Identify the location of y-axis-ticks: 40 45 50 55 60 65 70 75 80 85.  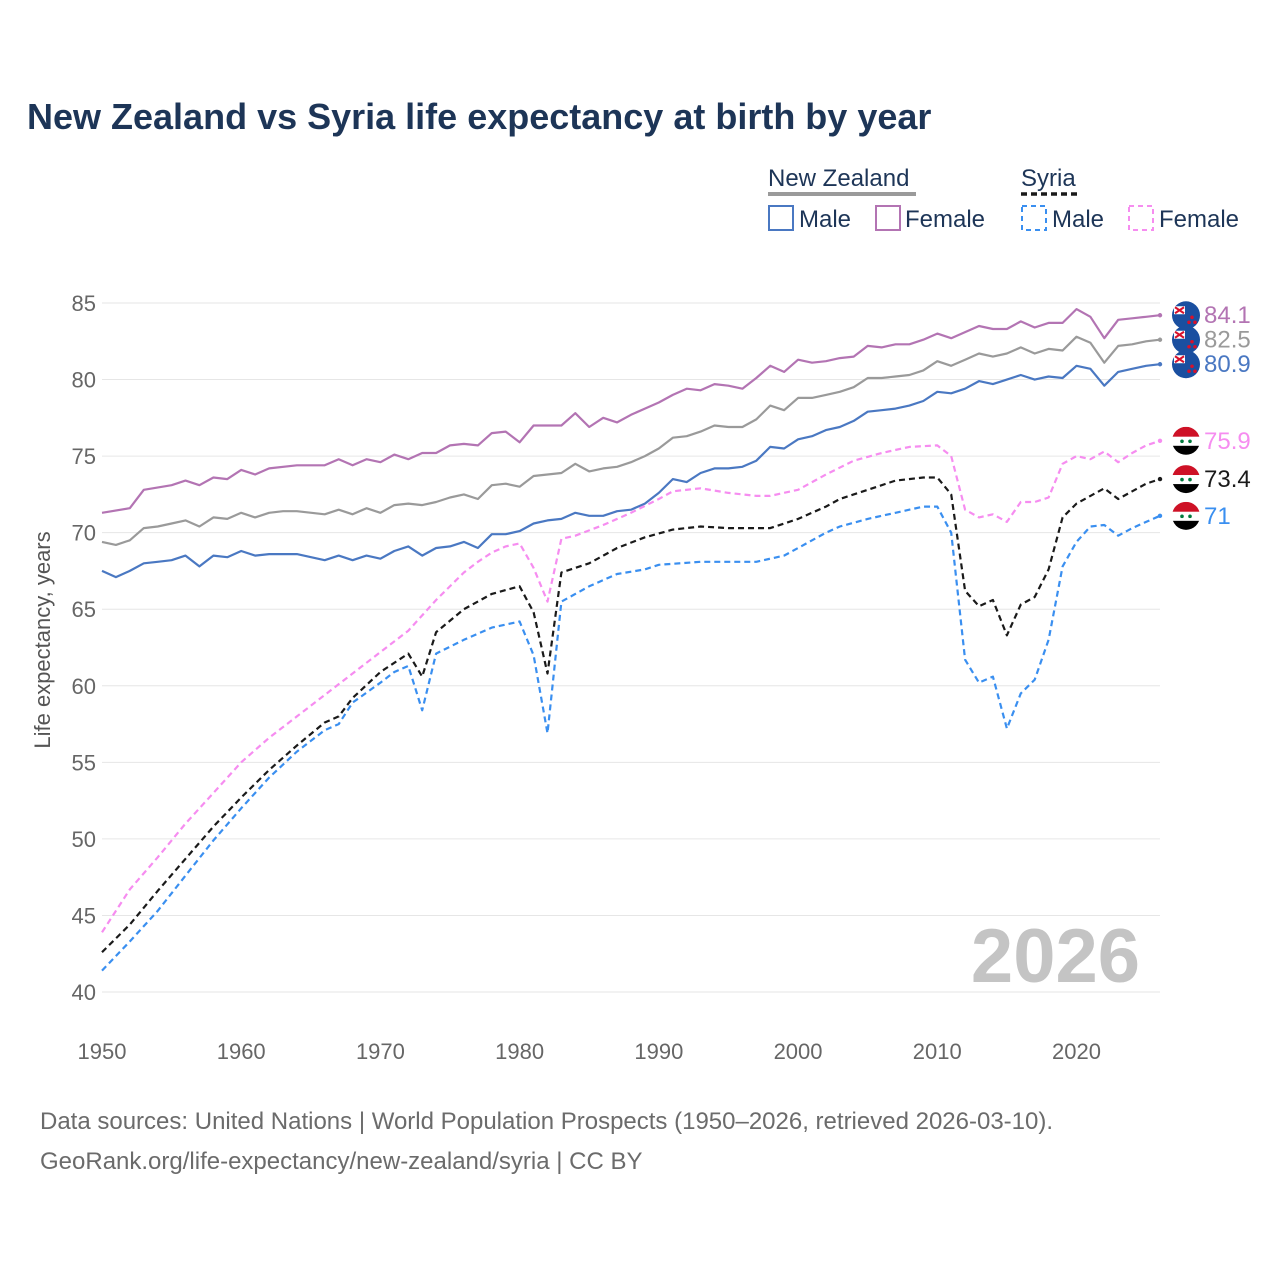
(84, 648).